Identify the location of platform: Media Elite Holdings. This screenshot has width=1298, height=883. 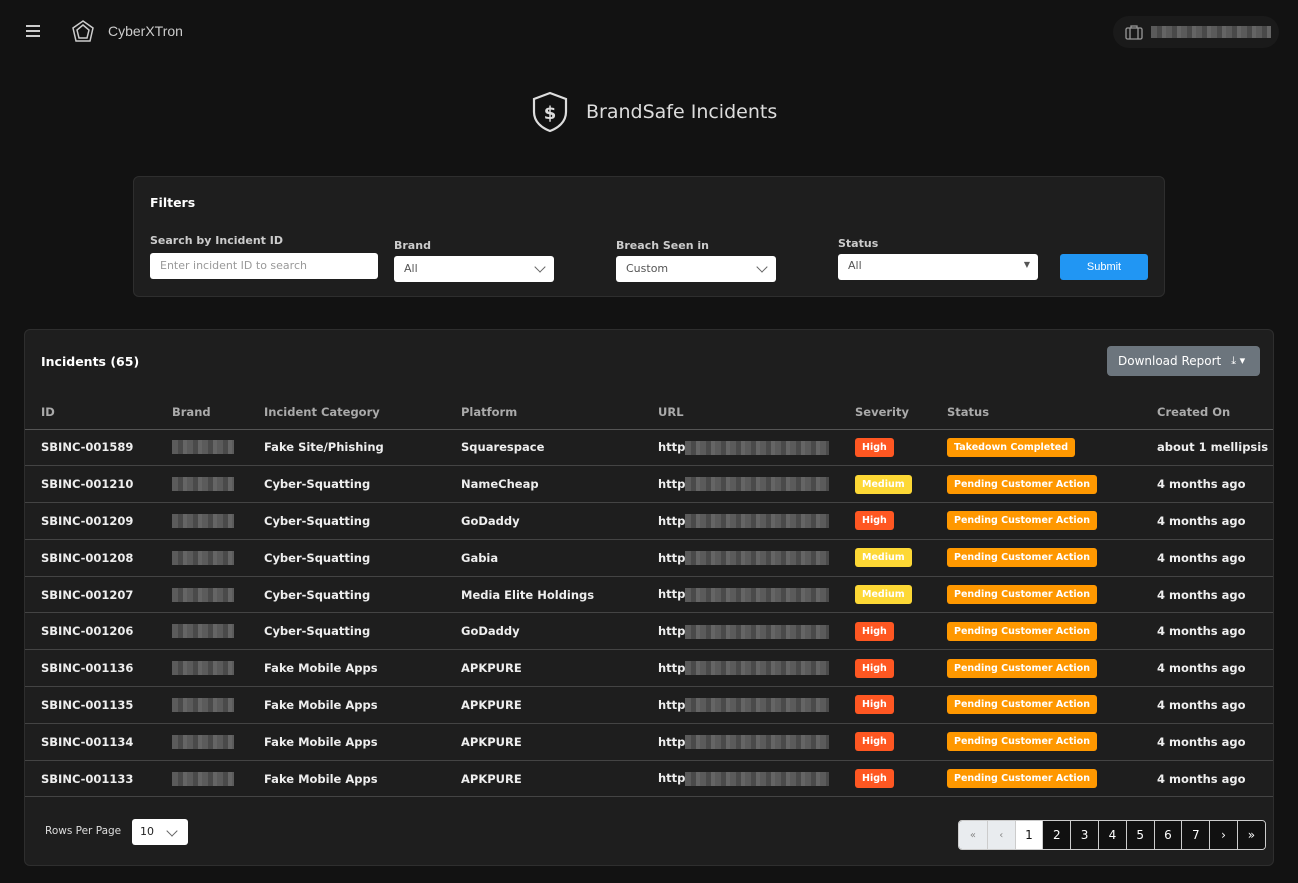
(543, 595).